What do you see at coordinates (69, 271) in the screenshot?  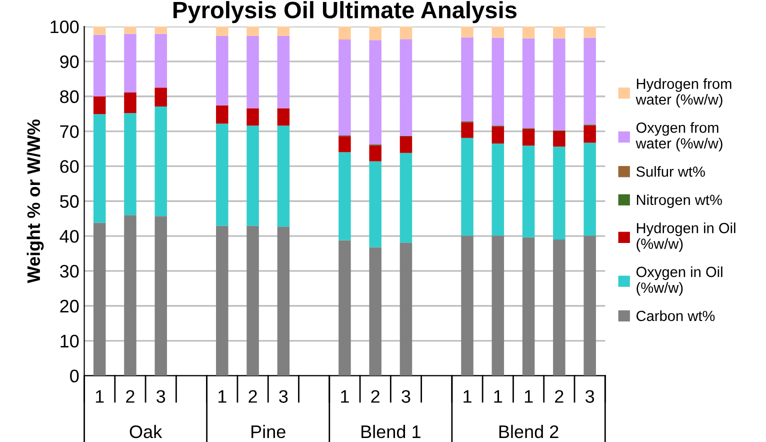 I see `y-tick-label: 30` at bounding box center [69, 271].